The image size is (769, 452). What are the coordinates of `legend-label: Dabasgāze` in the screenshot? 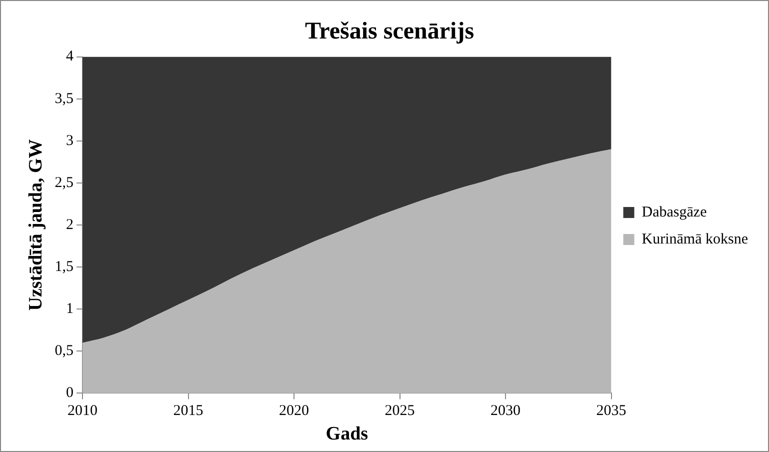 It's located at (675, 212).